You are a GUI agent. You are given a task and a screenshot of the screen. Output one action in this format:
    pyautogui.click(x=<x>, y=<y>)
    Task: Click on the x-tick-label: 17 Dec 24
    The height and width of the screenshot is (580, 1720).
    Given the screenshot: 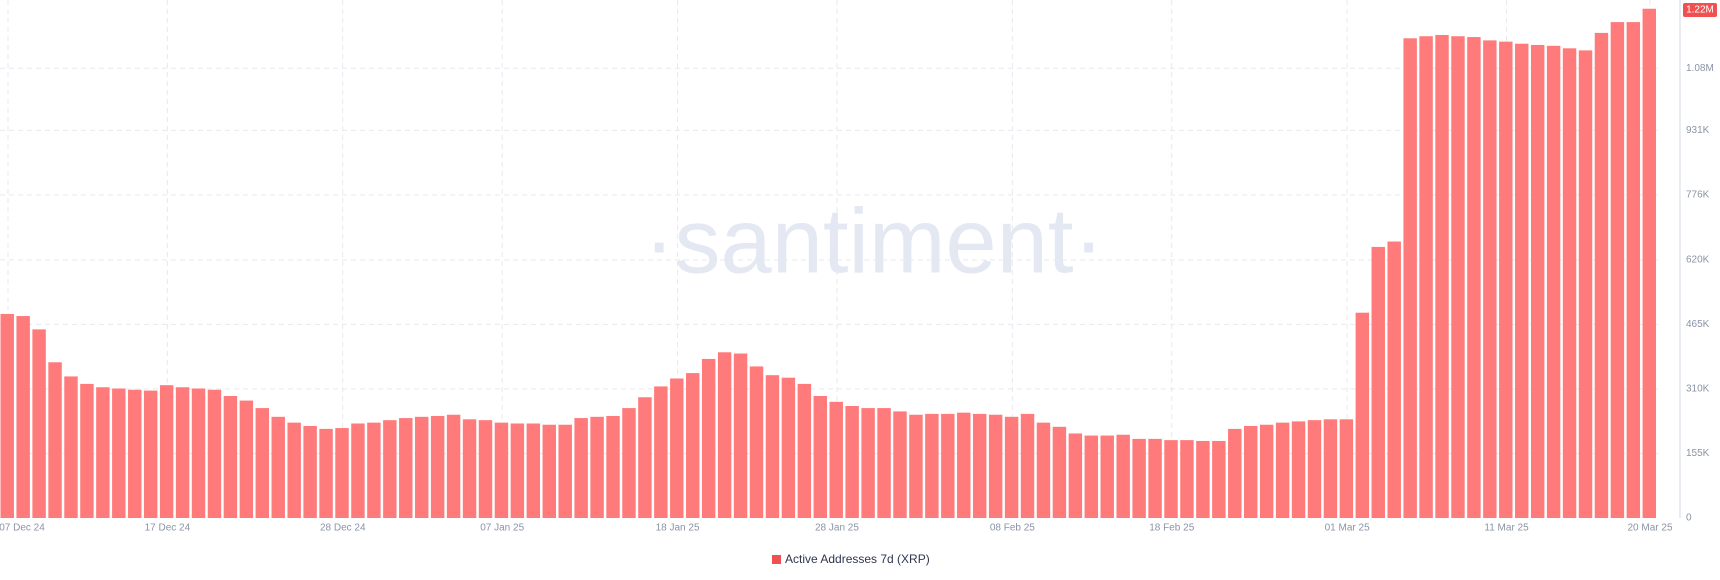 What is the action you would take?
    pyautogui.click(x=168, y=528)
    